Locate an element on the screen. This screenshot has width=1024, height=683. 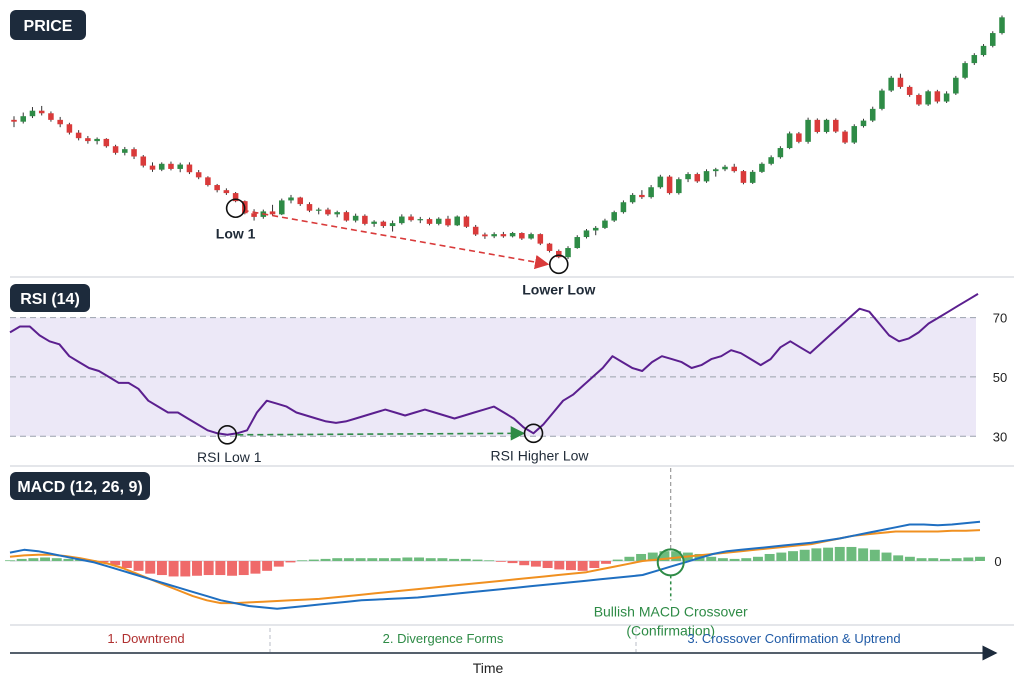
low1-label: Low 1 is located at coordinates (236, 233).